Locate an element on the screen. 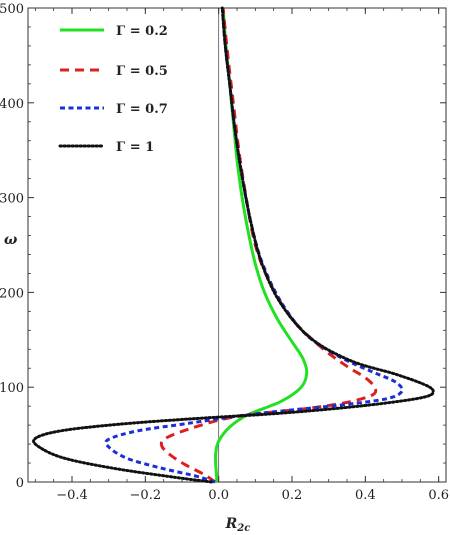  y-tick-label: 300 is located at coordinates (12, 199).